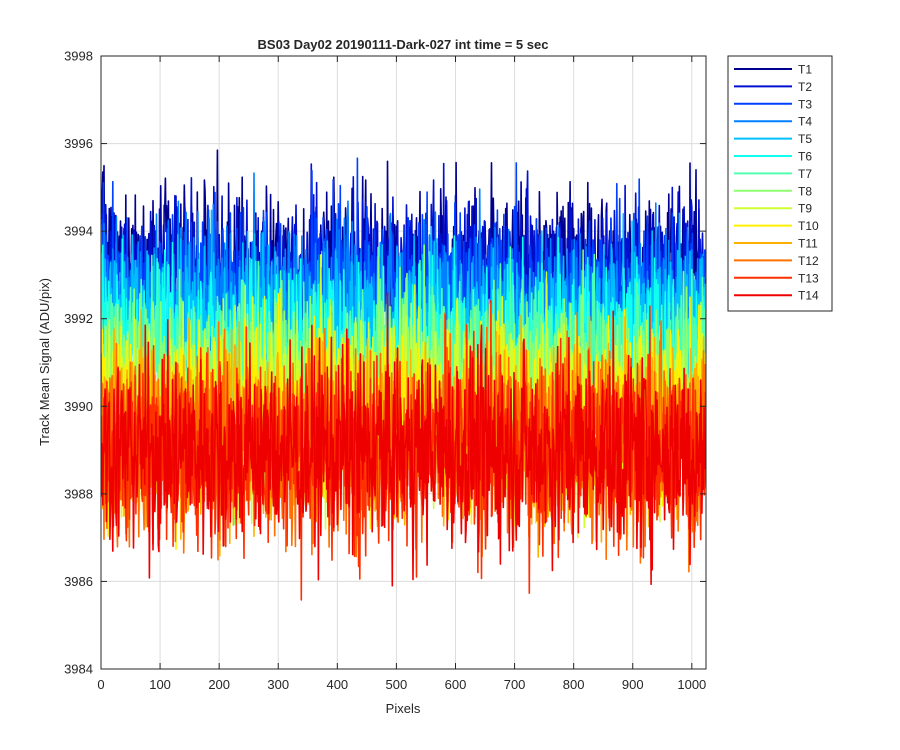 This screenshot has width=900, height=750. What do you see at coordinates (100, 684) in the screenshot?
I see `x-tick-label: 0` at bounding box center [100, 684].